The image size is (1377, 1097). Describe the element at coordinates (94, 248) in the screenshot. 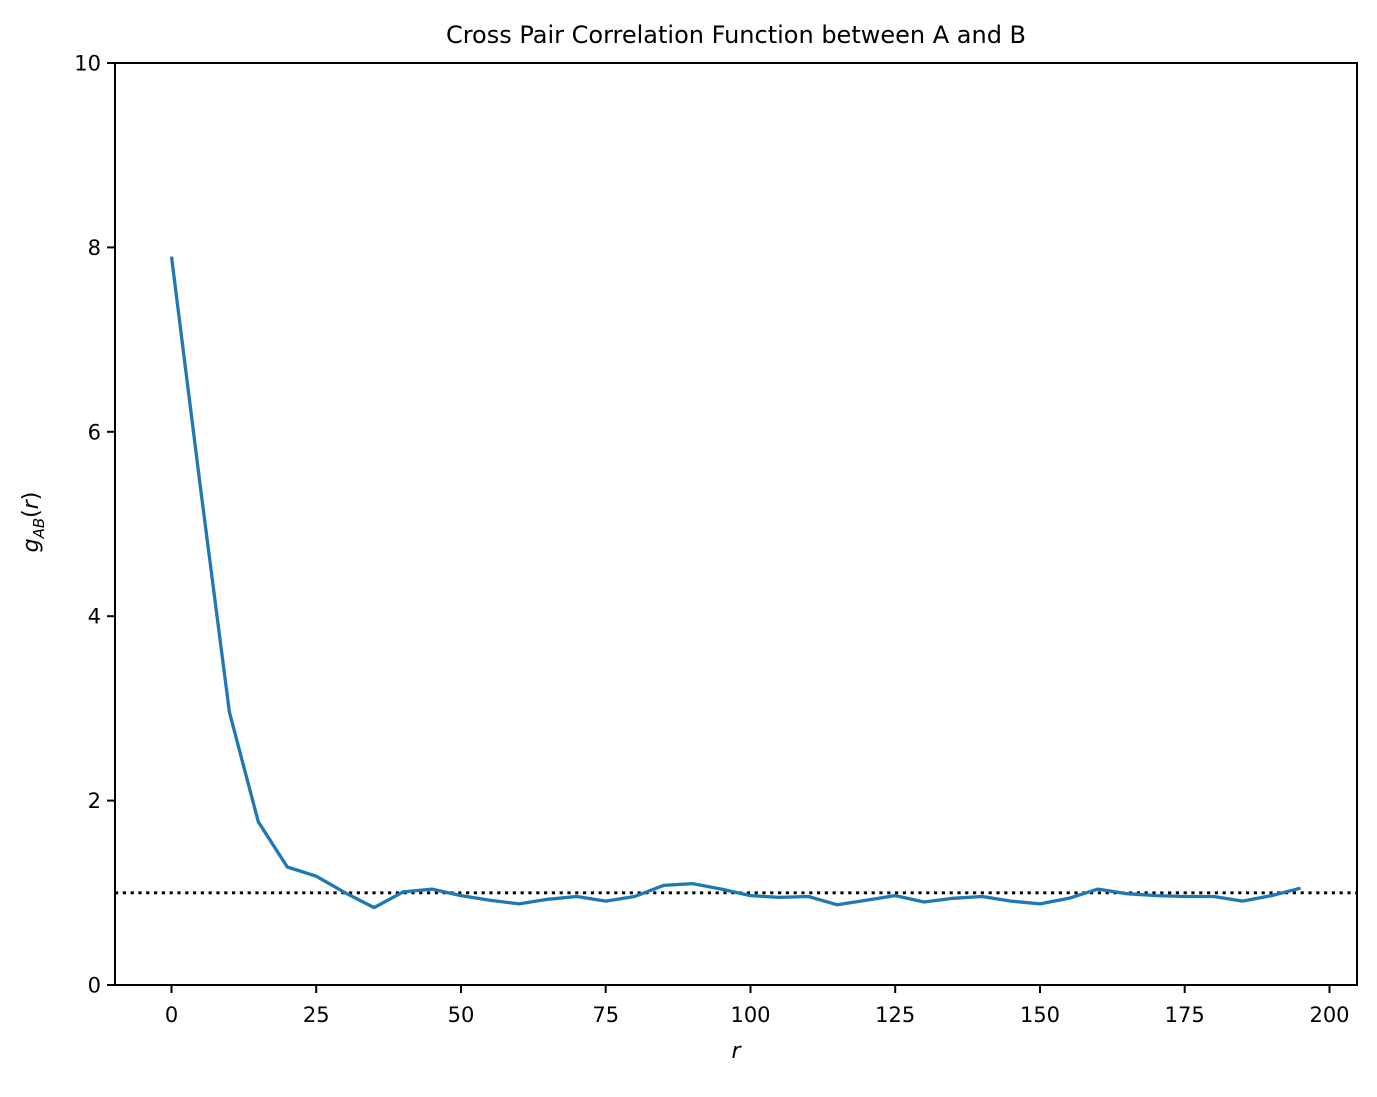

I see `y-tick-label: 8` at that location.